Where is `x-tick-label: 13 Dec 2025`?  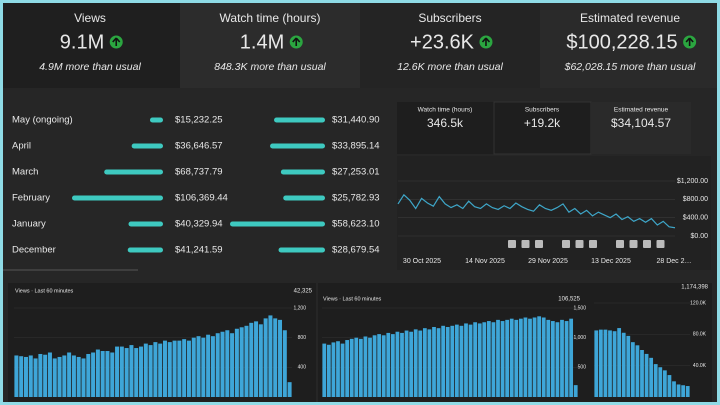 x-tick-label: 13 Dec 2025 is located at coordinates (611, 261).